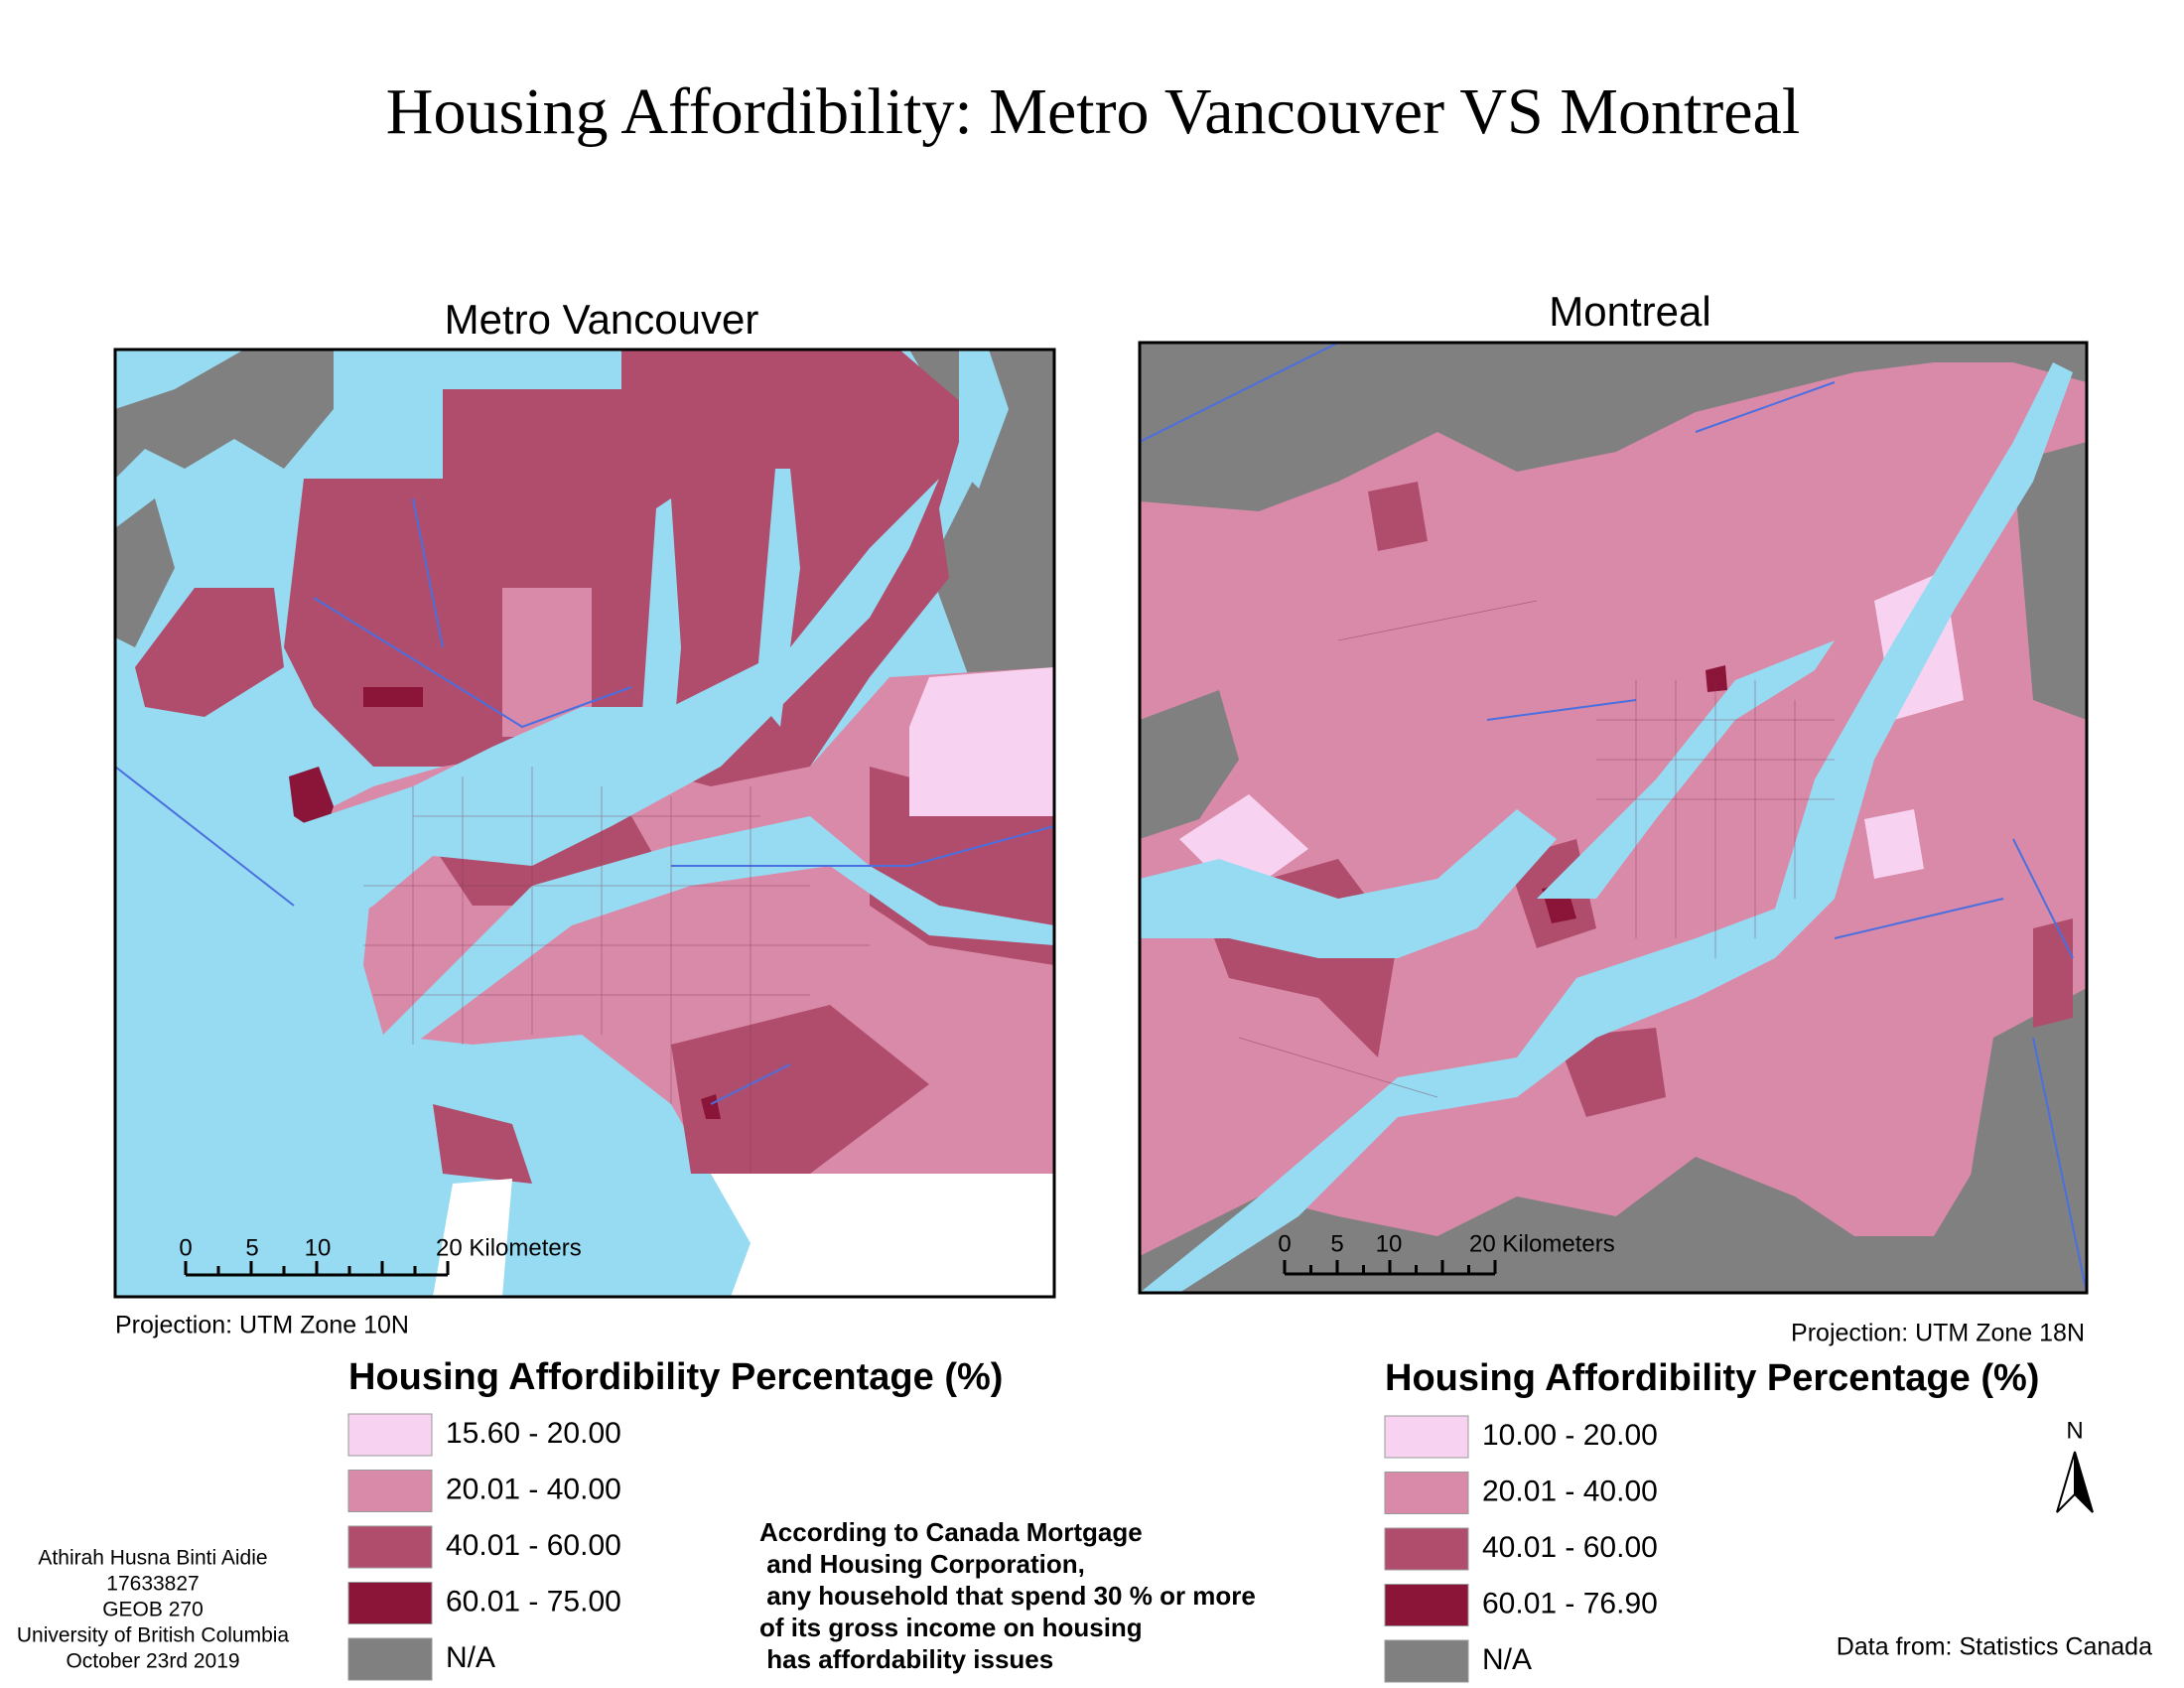 This screenshot has height=1688, width=2184. What do you see at coordinates (152, 1558) in the screenshot?
I see `author-line: Athirah Husna Binti Aidie` at bounding box center [152, 1558].